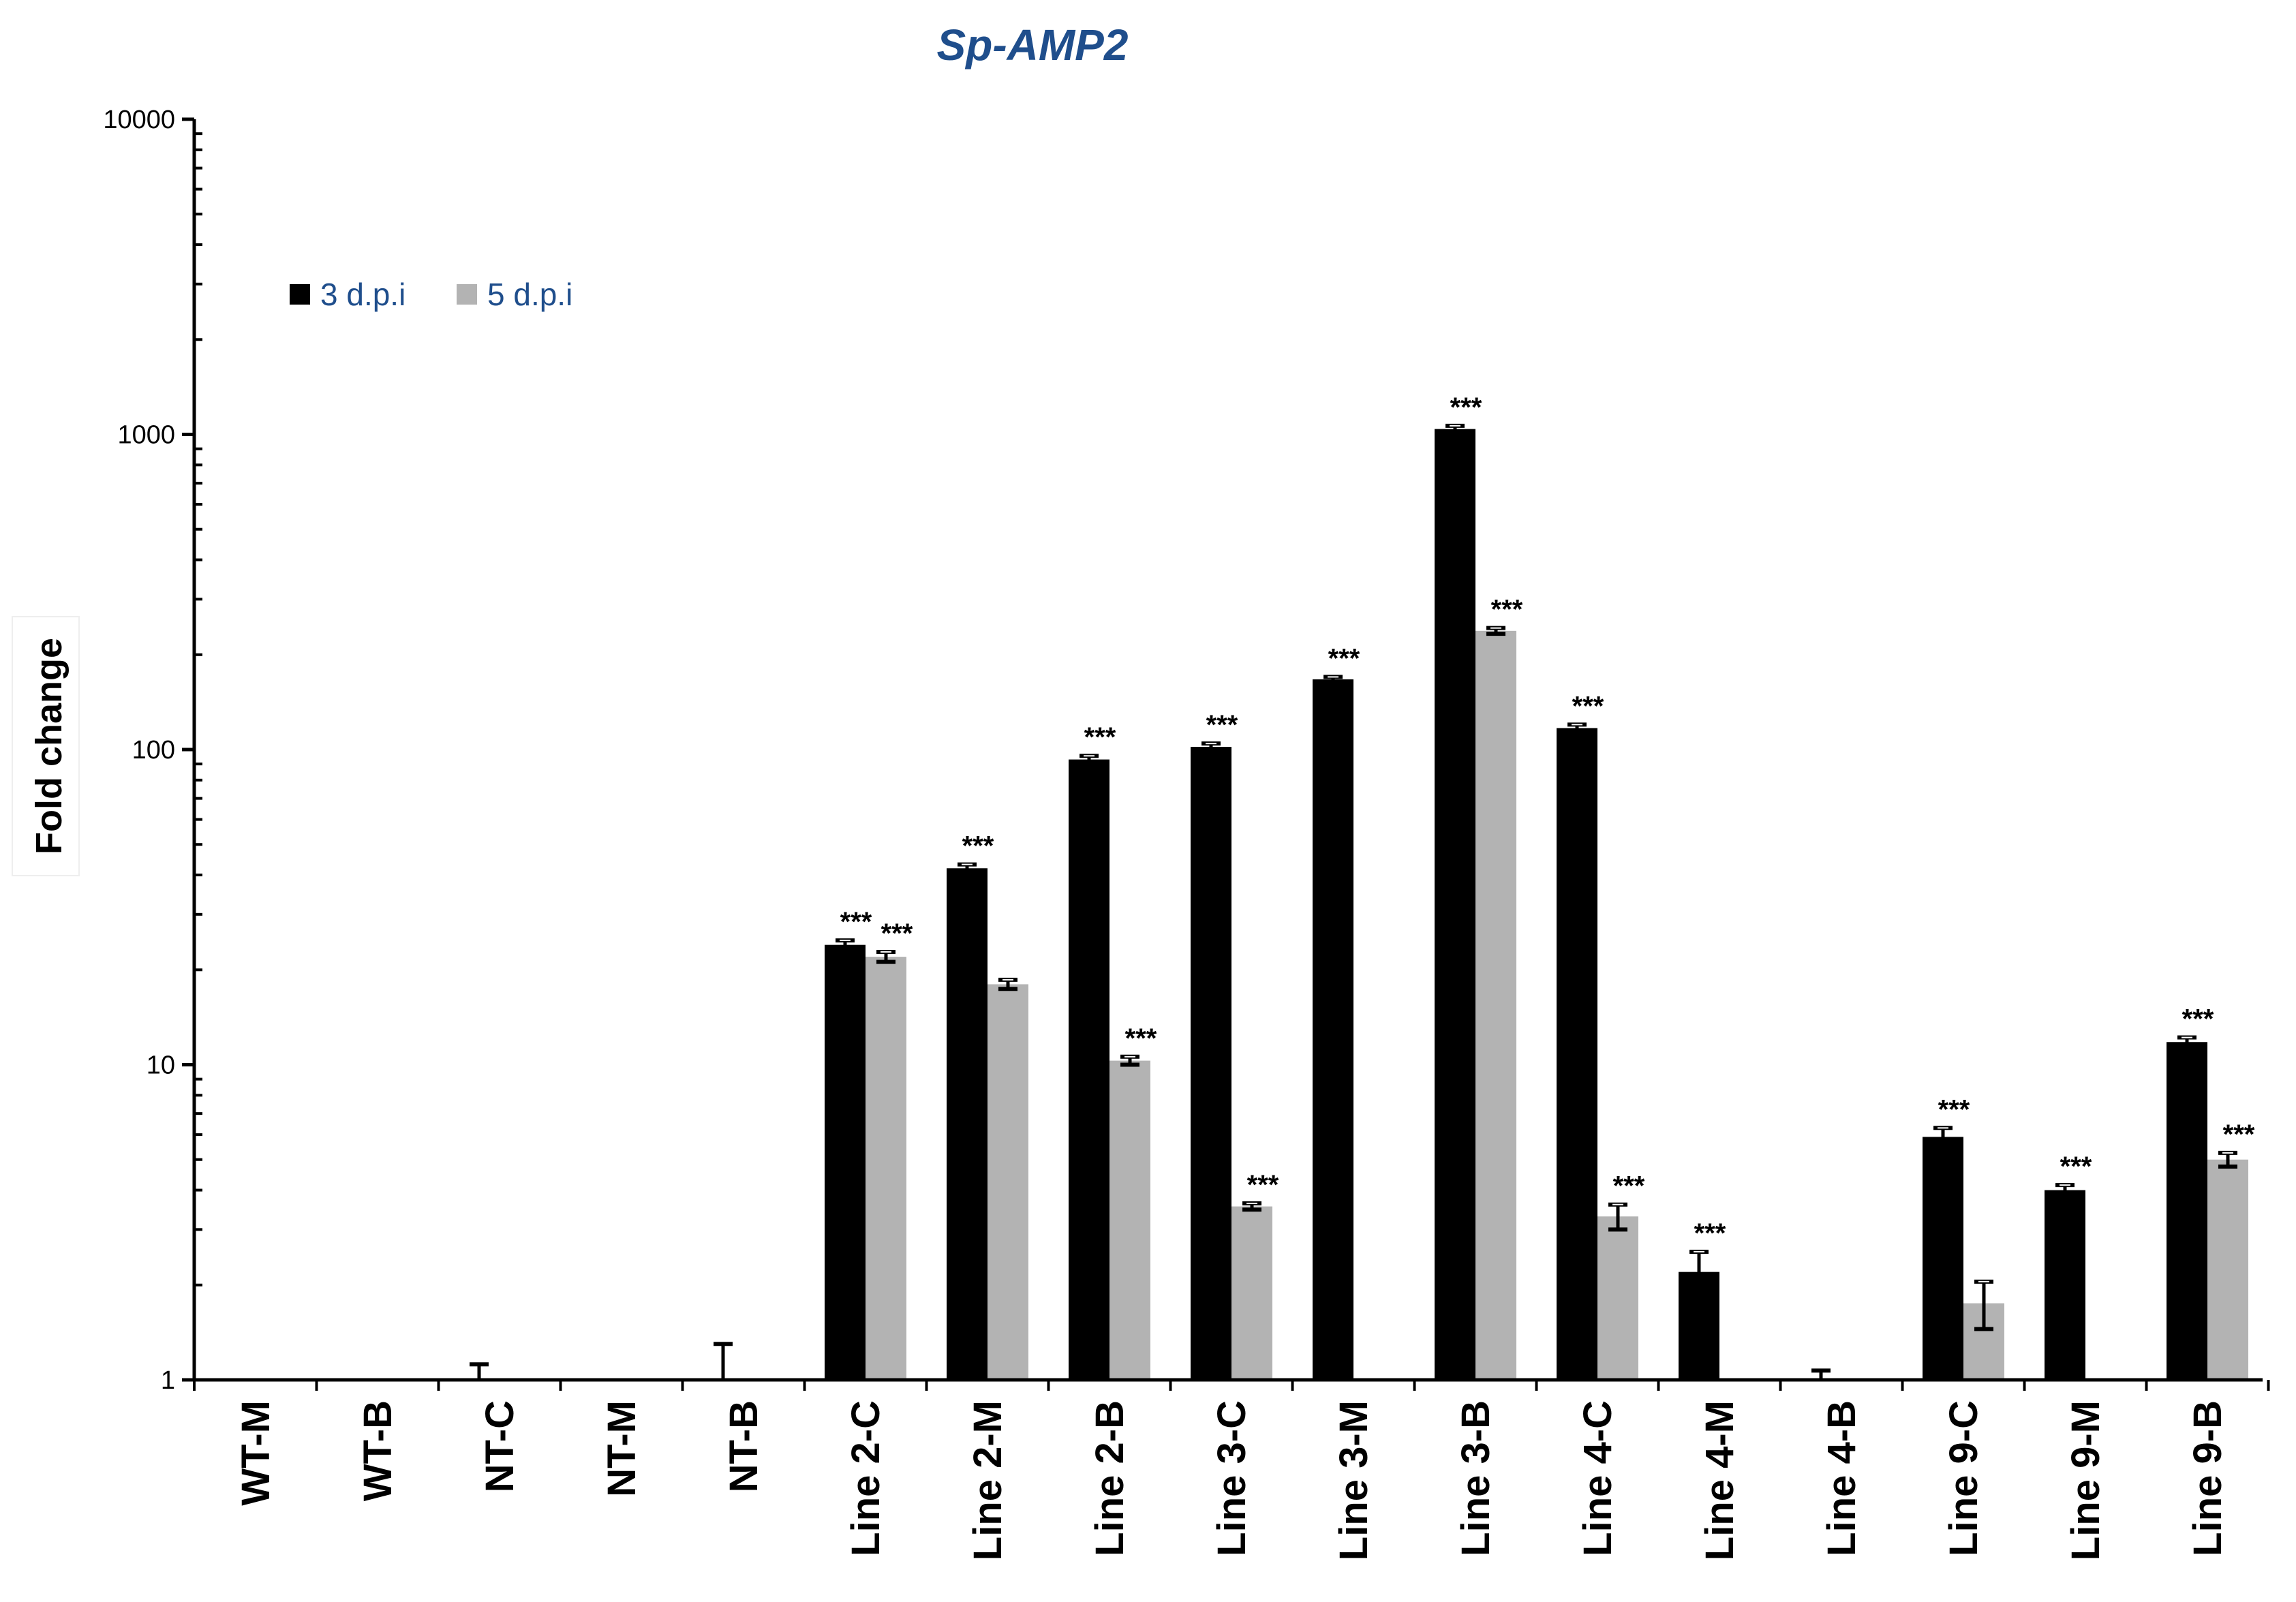 The width and height of the screenshot is (2296, 1602). Describe the element at coordinates (479, 1371) in the screenshot. I see `error-bar-nt-c-3dpi` at that location.